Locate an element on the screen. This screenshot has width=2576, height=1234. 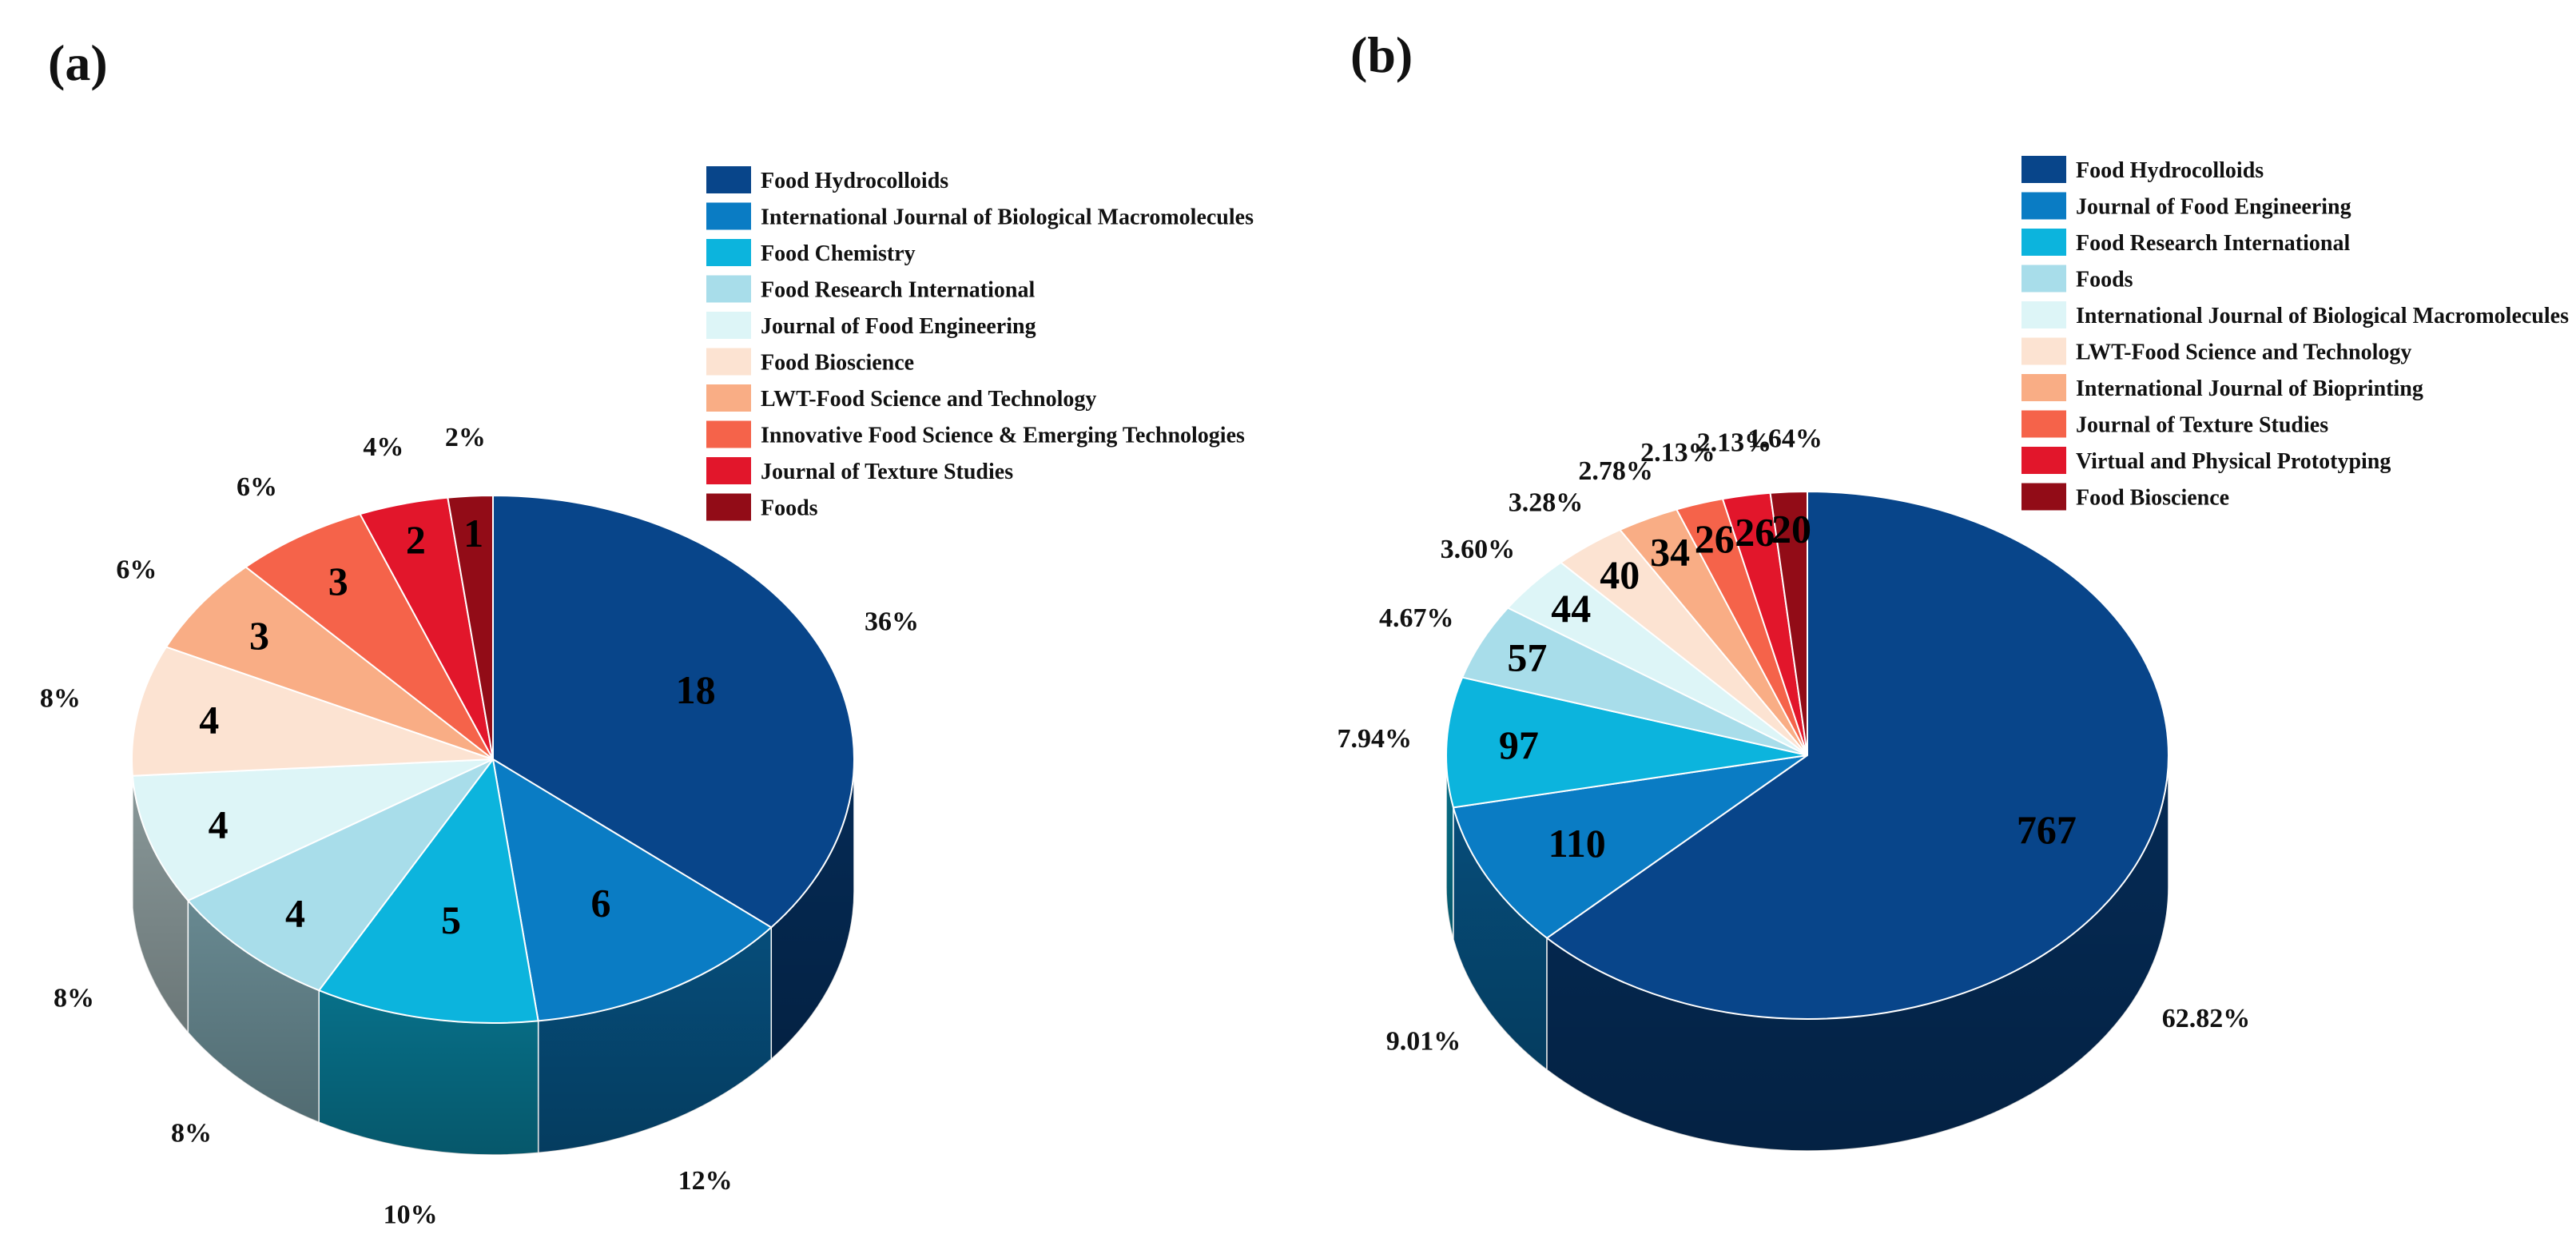
panel-b-percent-label: 7.94% is located at coordinates (1375, 739).